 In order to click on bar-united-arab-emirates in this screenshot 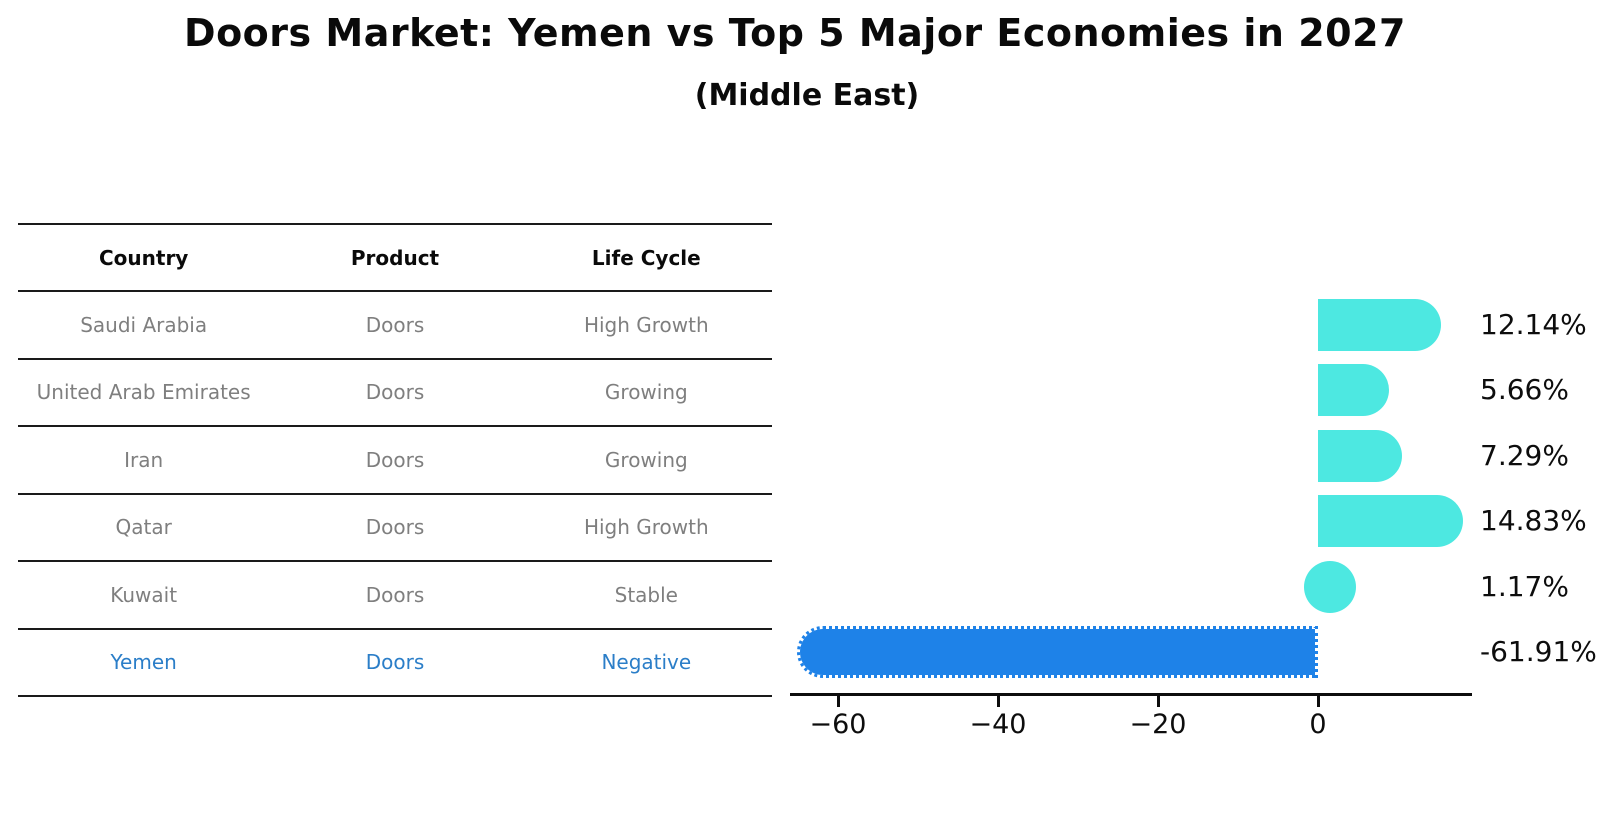, I will do `click(1354, 390)`.